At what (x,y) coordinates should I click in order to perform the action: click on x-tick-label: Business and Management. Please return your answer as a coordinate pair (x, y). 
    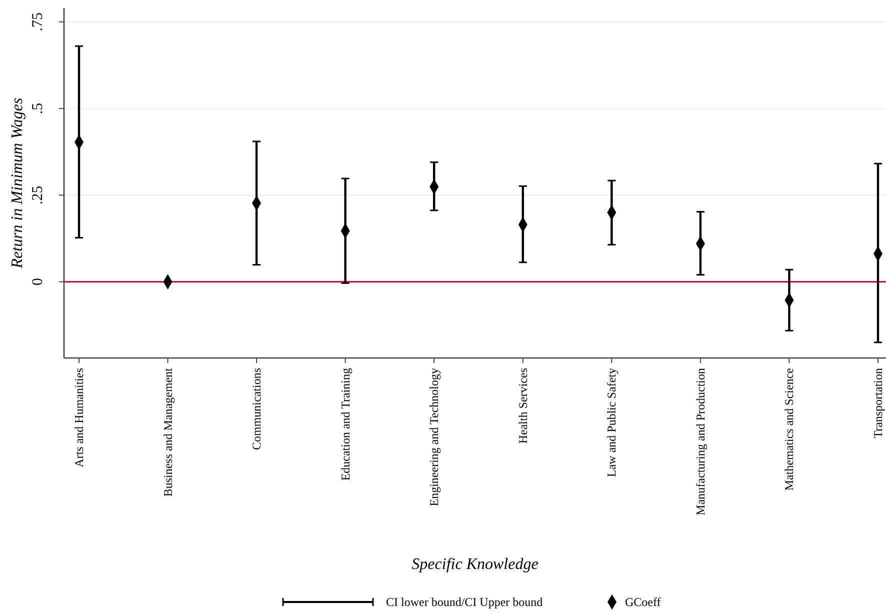
    Looking at the image, I should click on (167, 432).